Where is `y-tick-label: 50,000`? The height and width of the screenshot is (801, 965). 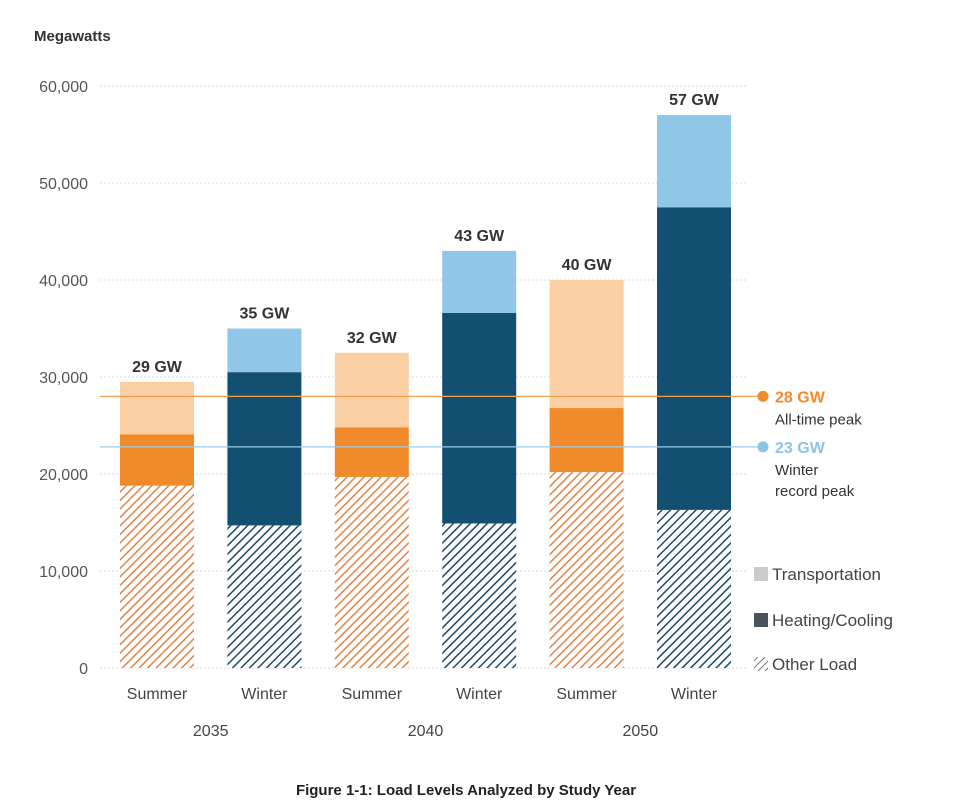
y-tick-label: 50,000 is located at coordinates (63, 184).